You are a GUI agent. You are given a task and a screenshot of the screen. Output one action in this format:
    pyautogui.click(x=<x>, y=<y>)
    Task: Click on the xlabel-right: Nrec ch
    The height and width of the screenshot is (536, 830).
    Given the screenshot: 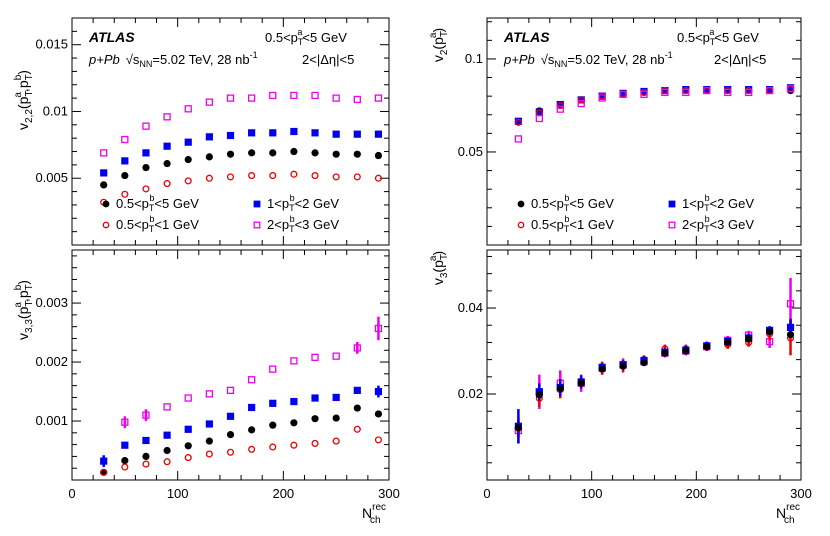 What is the action you would take?
    pyautogui.click(x=788, y=514)
    